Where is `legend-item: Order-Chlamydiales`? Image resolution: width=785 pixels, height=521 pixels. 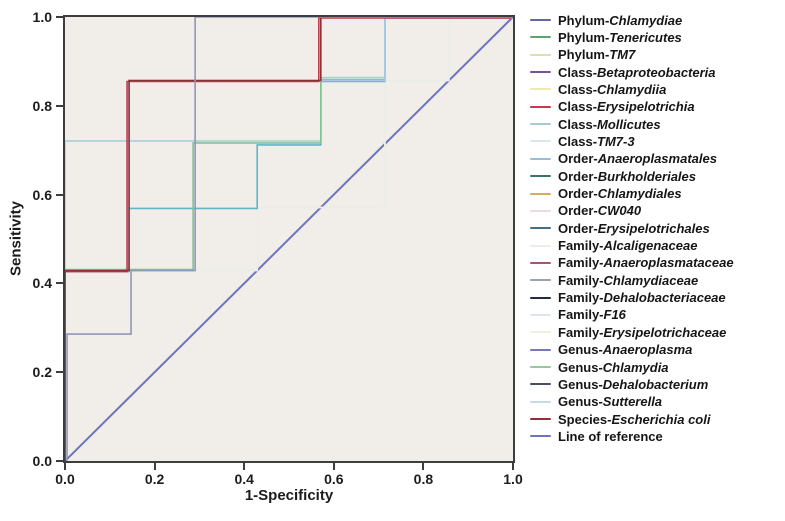 legend-item: Order-Chlamydiales is located at coordinates (606, 194).